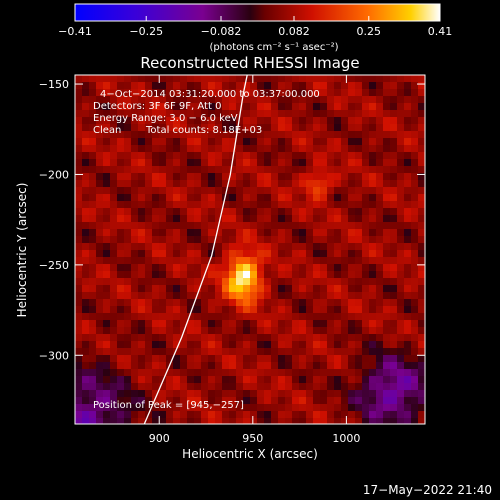 The width and height of the screenshot is (500, 500). What do you see at coordinates (146, 31) in the screenshot?
I see `colorbar-tick-label: −0.25` at bounding box center [146, 31].